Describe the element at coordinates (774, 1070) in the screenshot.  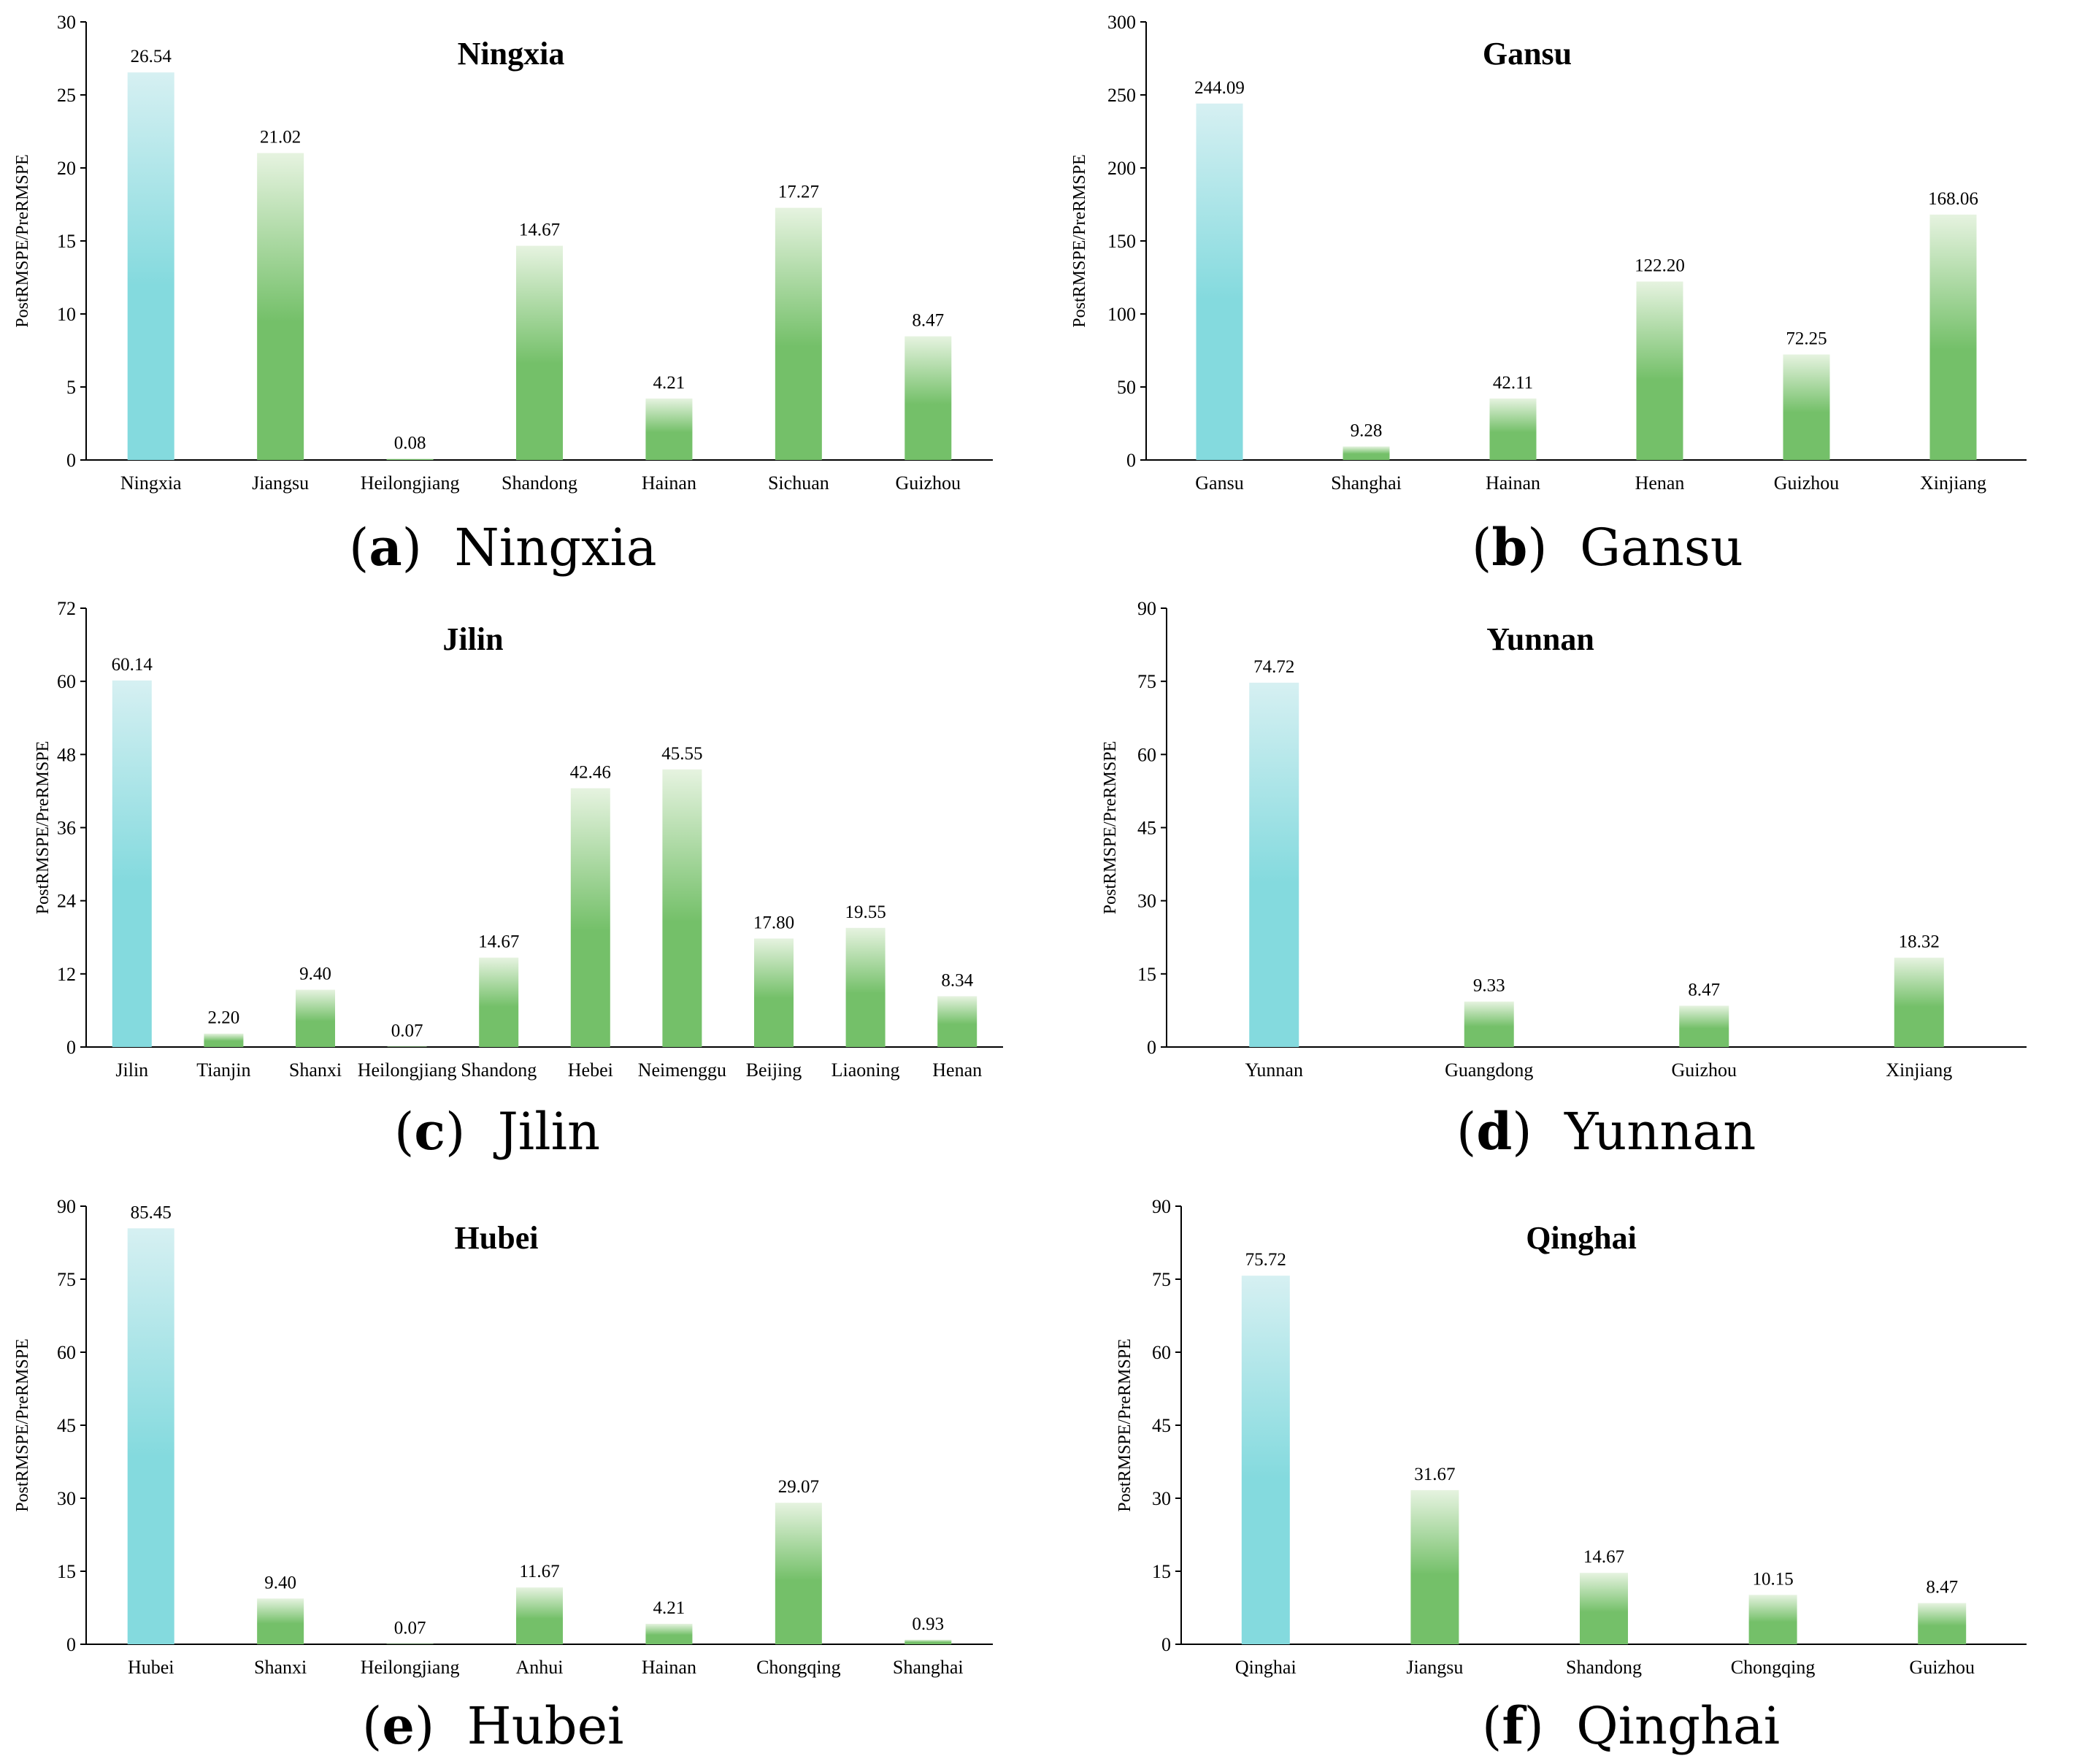
I see `x-tick-label: Beijing` at that location.